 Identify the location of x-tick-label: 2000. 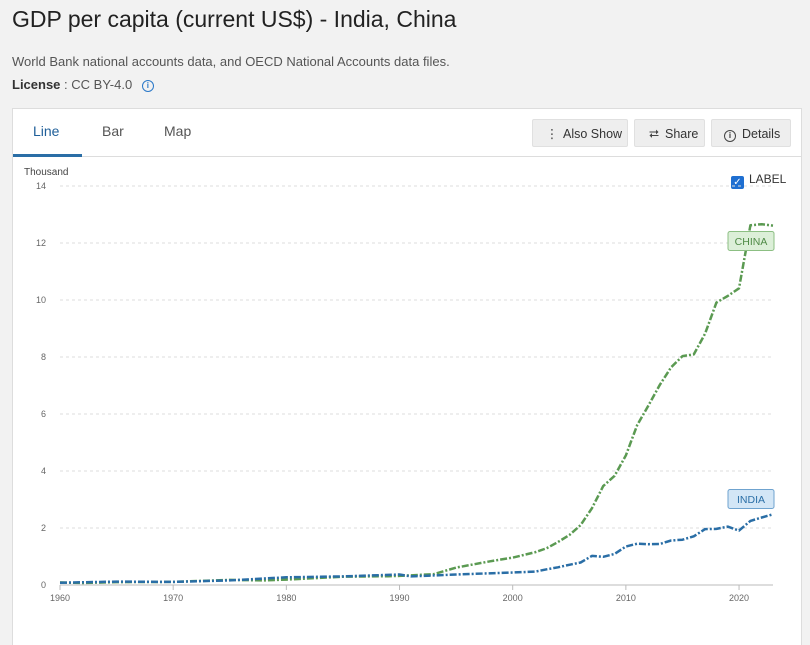
(513, 598).